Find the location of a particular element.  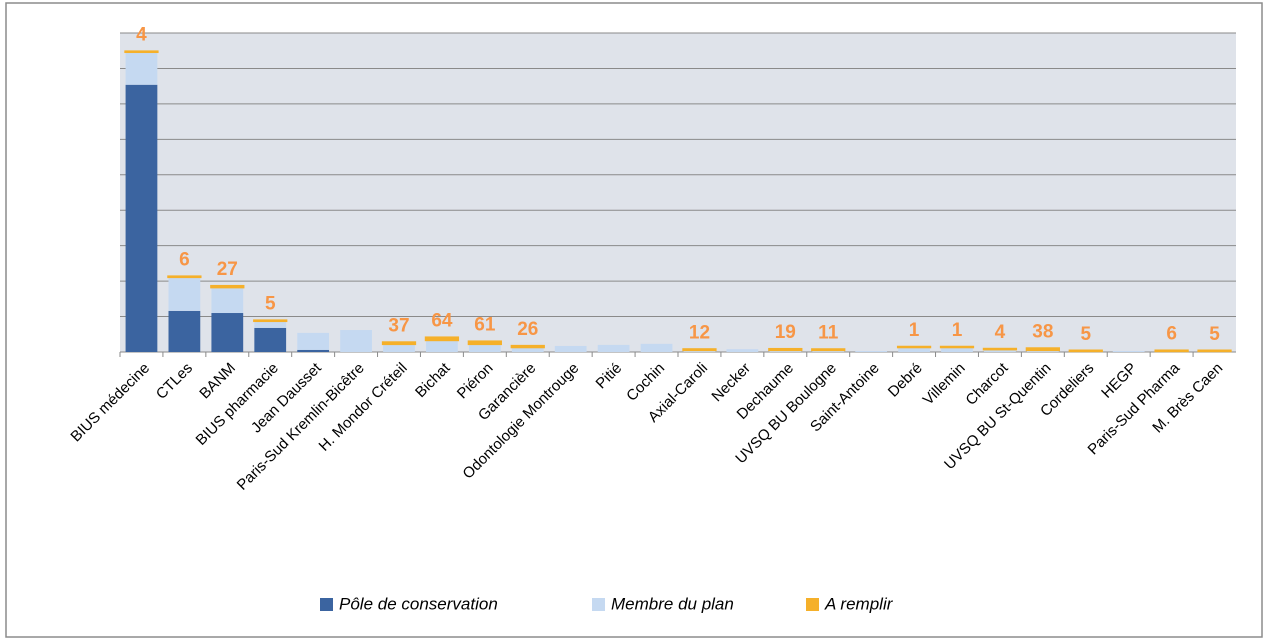

data-label: 27 is located at coordinates (227, 269).